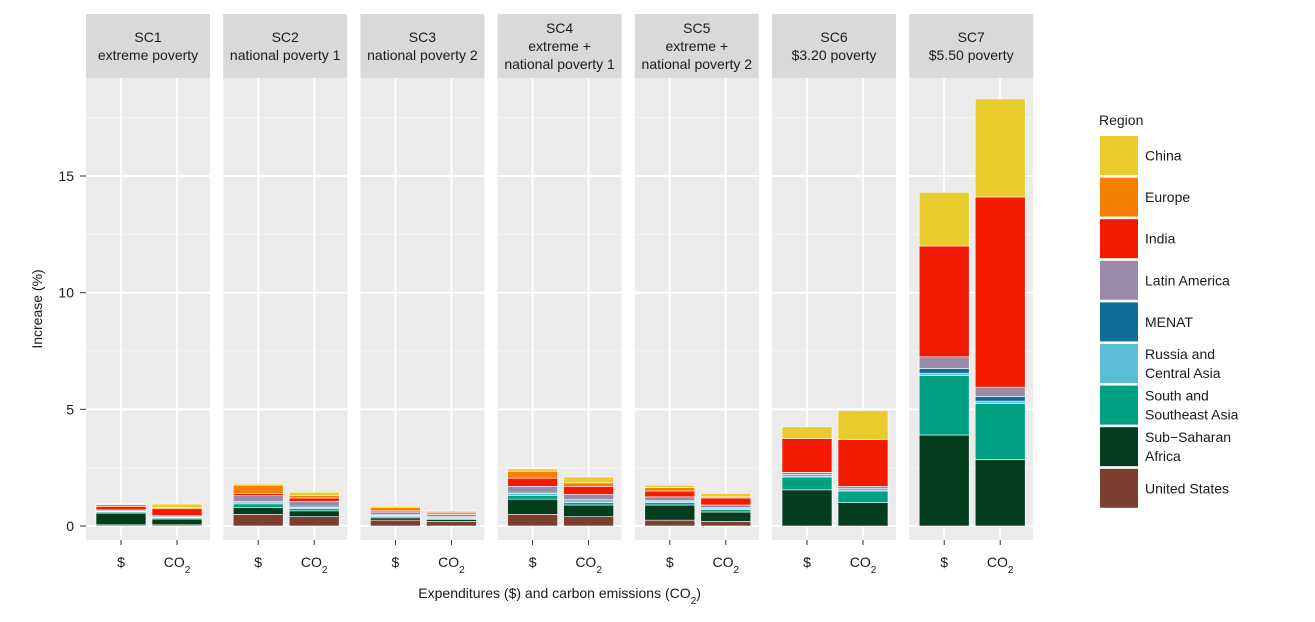 Image resolution: width=1315 pixels, height=622 pixels. What do you see at coordinates (1121, 120) in the screenshot?
I see `legend-title: Region` at bounding box center [1121, 120].